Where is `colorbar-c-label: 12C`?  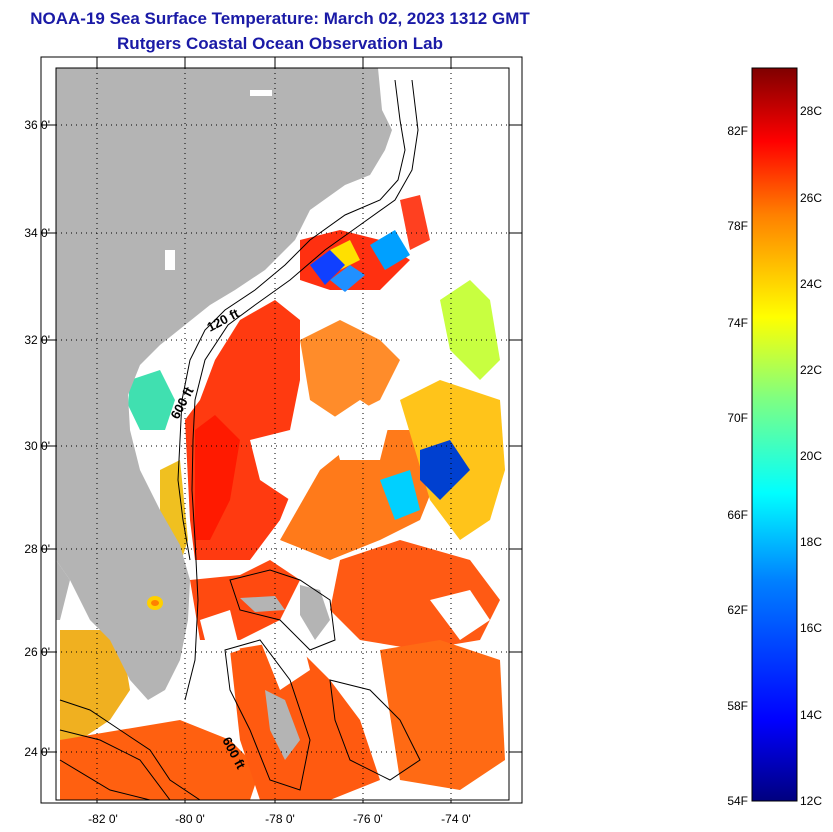 colorbar-c-label: 12C is located at coordinates (811, 801).